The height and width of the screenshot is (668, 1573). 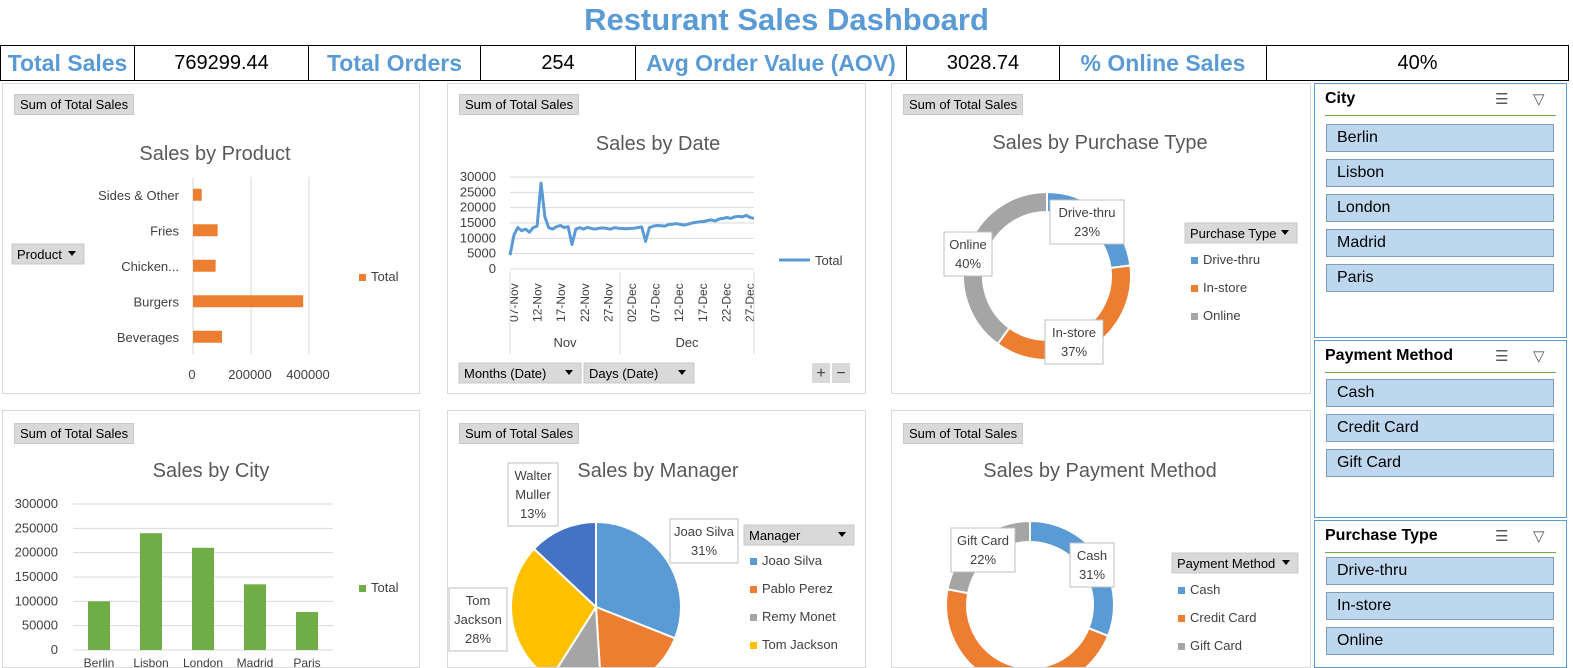 I want to click on manager-field-button: Sum of Total Sales, so click(x=519, y=433).